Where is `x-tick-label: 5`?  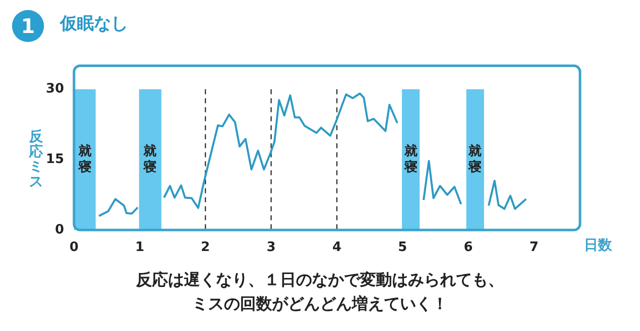 x-tick-label: 5 is located at coordinates (403, 248).